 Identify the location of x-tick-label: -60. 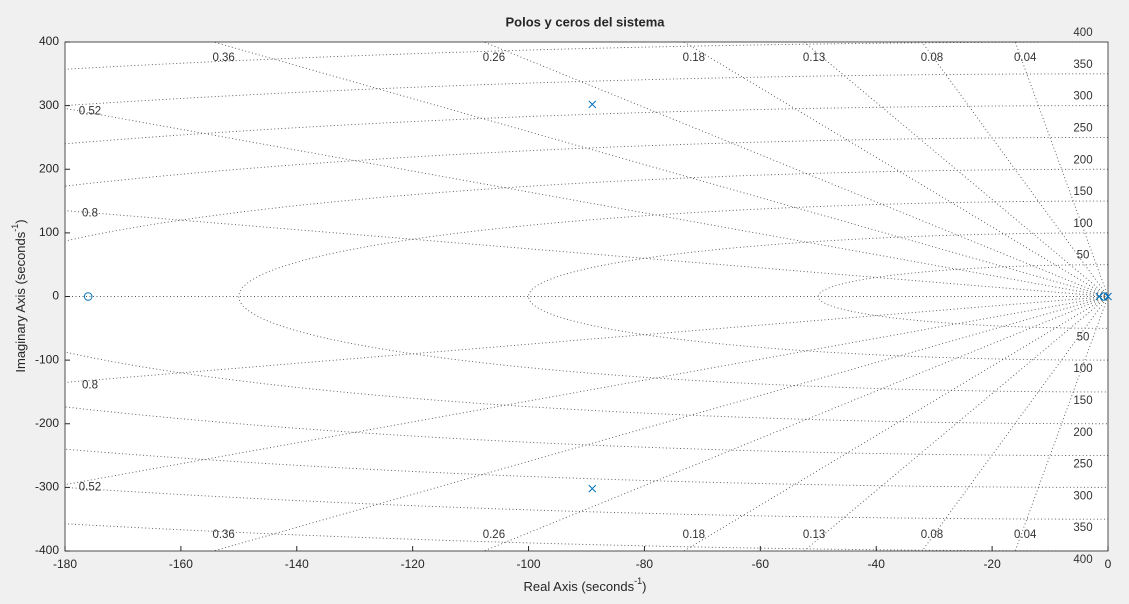
(761, 564).